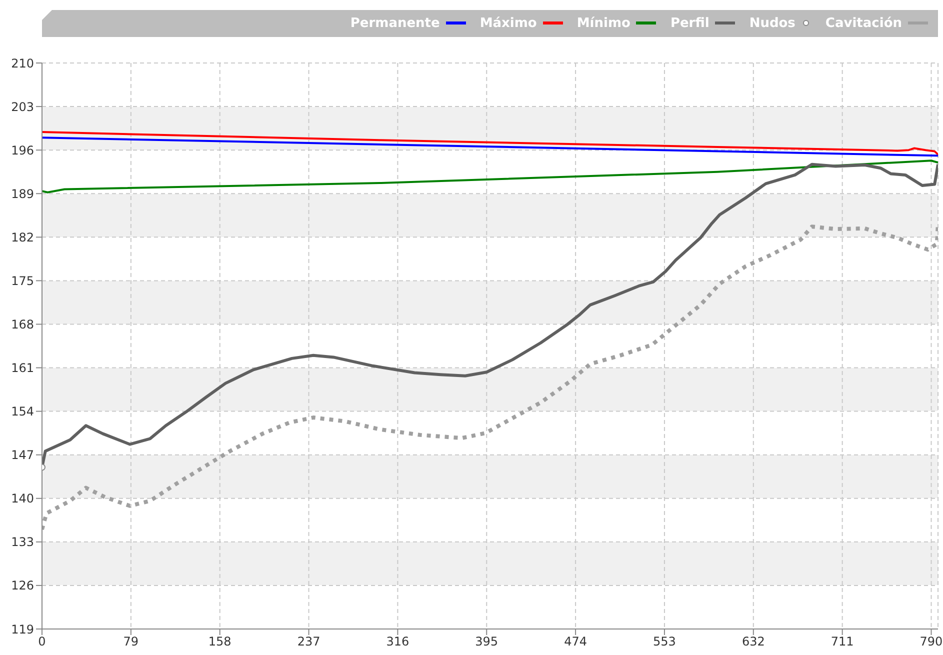  I want to click on x-tick-label: 158, so click(220, 641).